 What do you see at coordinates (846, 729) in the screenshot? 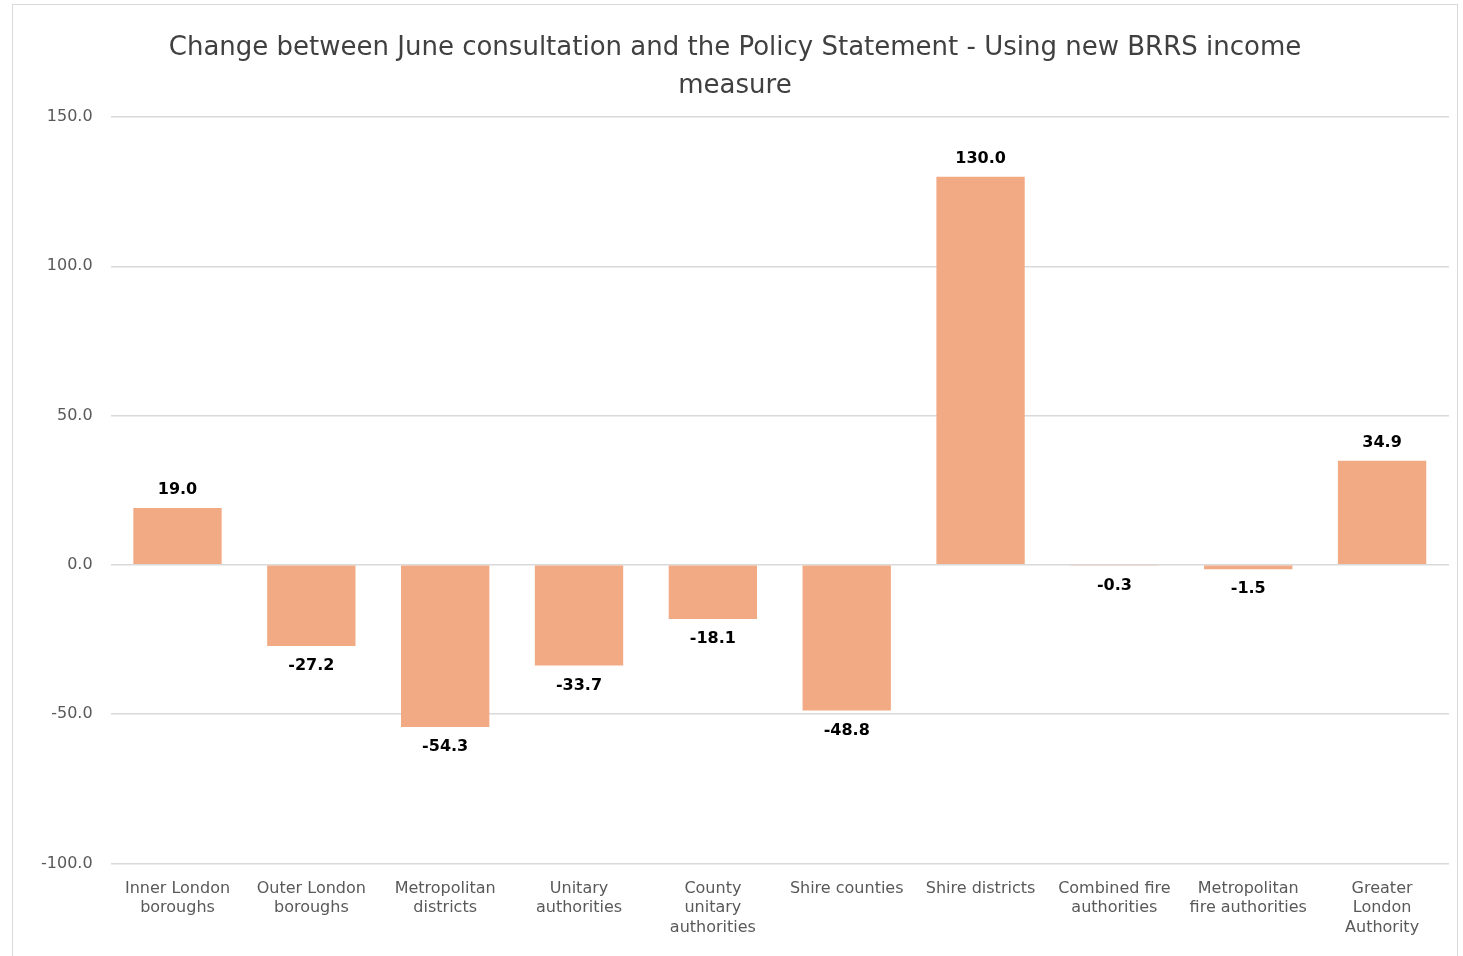
I see `data-label: -48.8` at bounding box center [846, 729].